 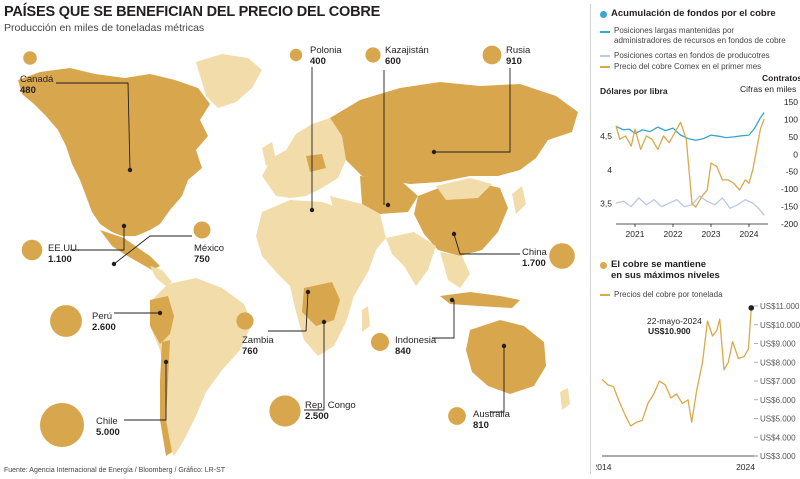 I want to click on price-y-tick-label: US$7.000, so click(x=778, y=381).